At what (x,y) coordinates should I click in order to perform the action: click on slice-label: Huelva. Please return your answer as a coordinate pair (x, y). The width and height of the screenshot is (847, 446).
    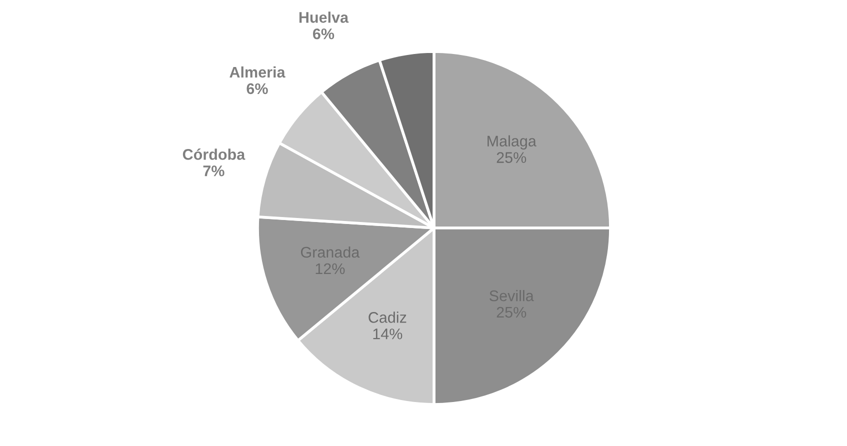
    Looking at the image, I should click on (324, 17).